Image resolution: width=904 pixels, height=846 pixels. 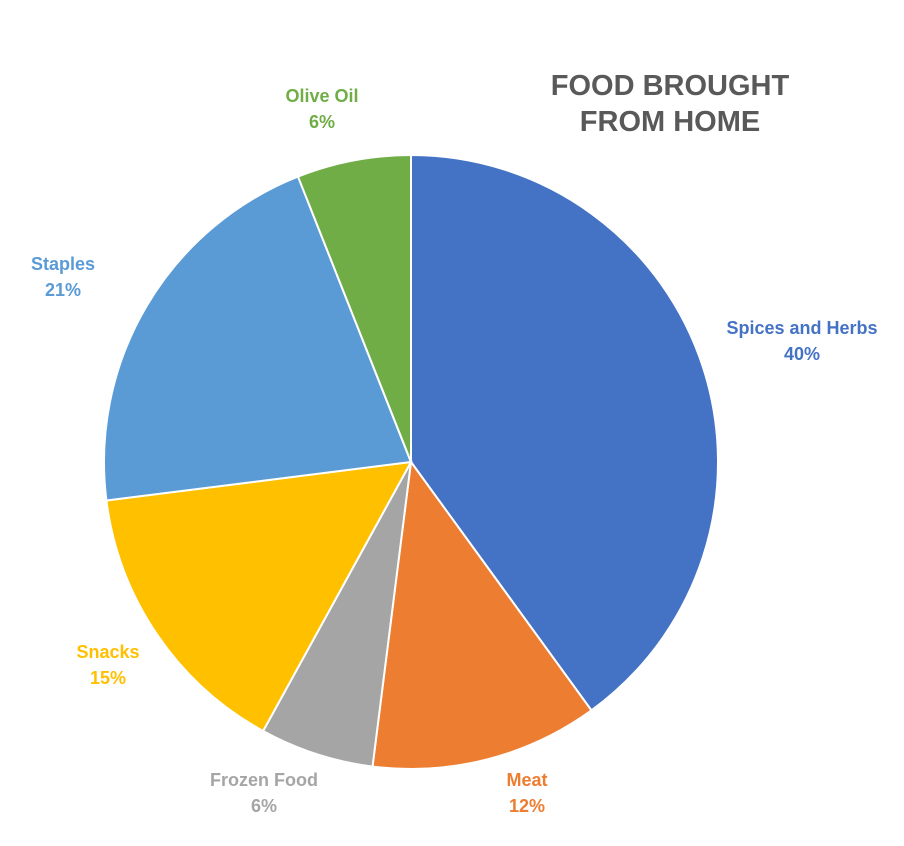 I want to click on pie-slice-olive-oil, so click(x=354, y=308).